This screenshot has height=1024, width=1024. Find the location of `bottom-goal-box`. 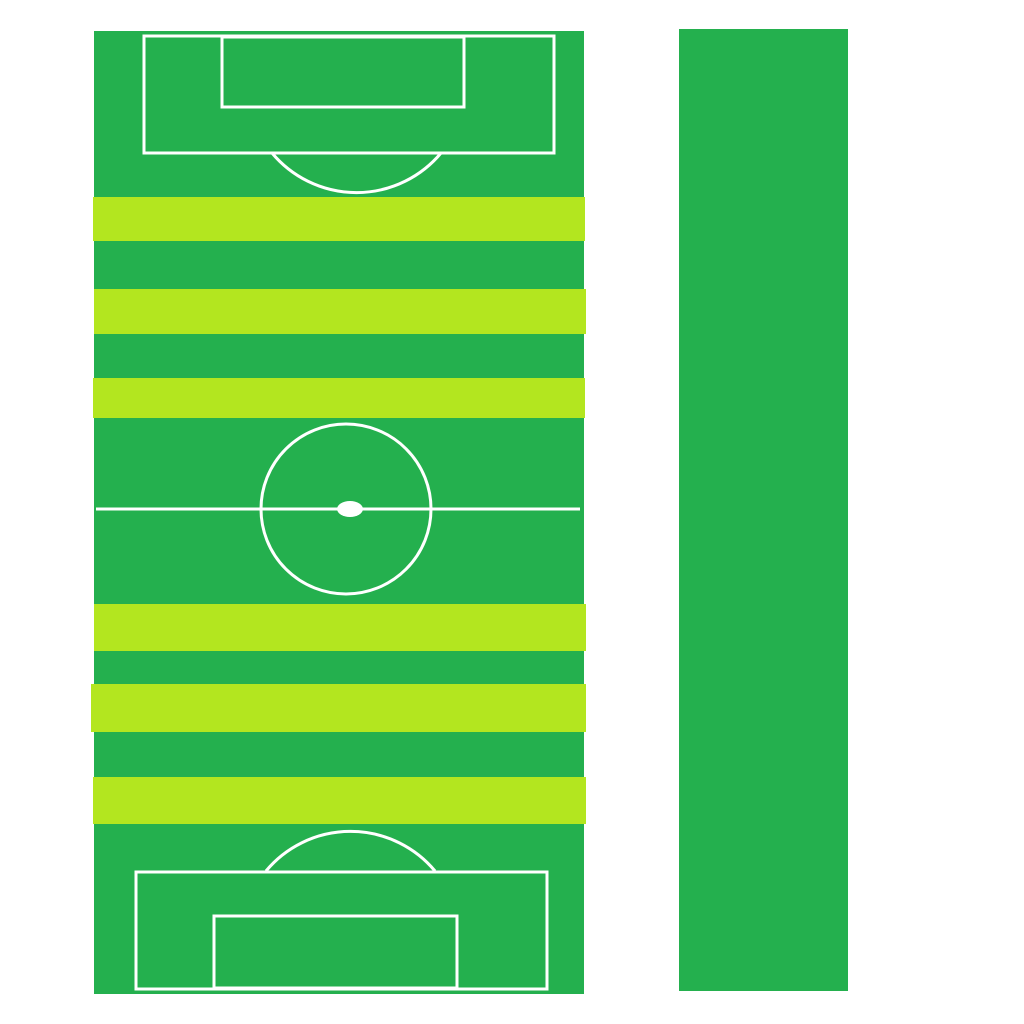

bottom-goal-box is located at coordinates (335, 952).